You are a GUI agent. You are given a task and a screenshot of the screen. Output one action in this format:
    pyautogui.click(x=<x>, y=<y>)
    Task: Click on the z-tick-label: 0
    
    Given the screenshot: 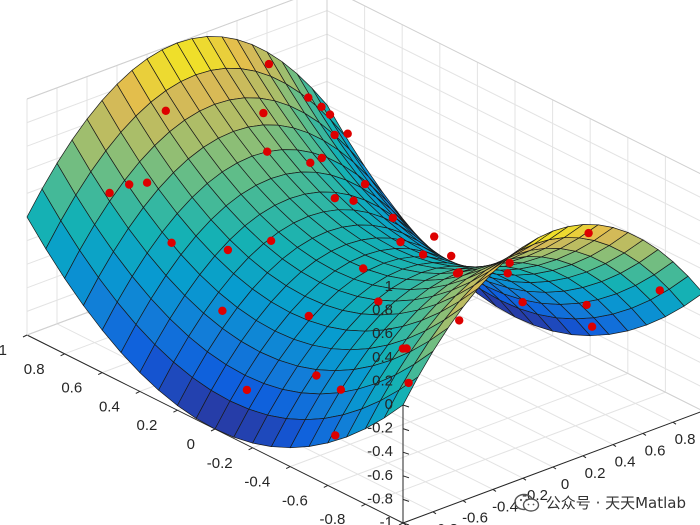 What is the action you would take?
    pyautogui.click(x=389, y=404)
    